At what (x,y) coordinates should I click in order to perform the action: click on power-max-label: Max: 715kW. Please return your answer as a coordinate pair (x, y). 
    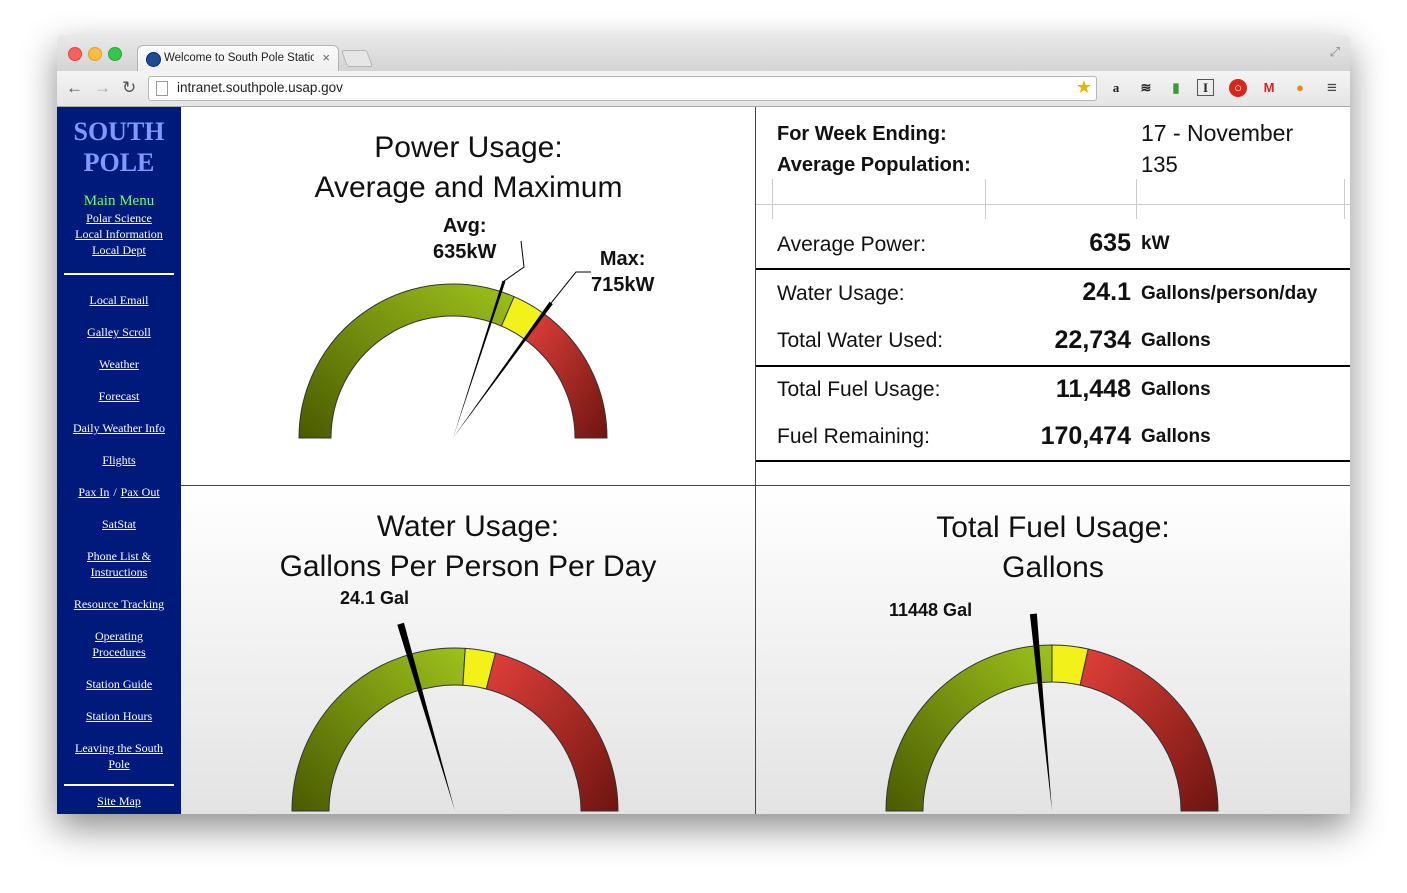
    Looking at the image, I should click on (622, 272).